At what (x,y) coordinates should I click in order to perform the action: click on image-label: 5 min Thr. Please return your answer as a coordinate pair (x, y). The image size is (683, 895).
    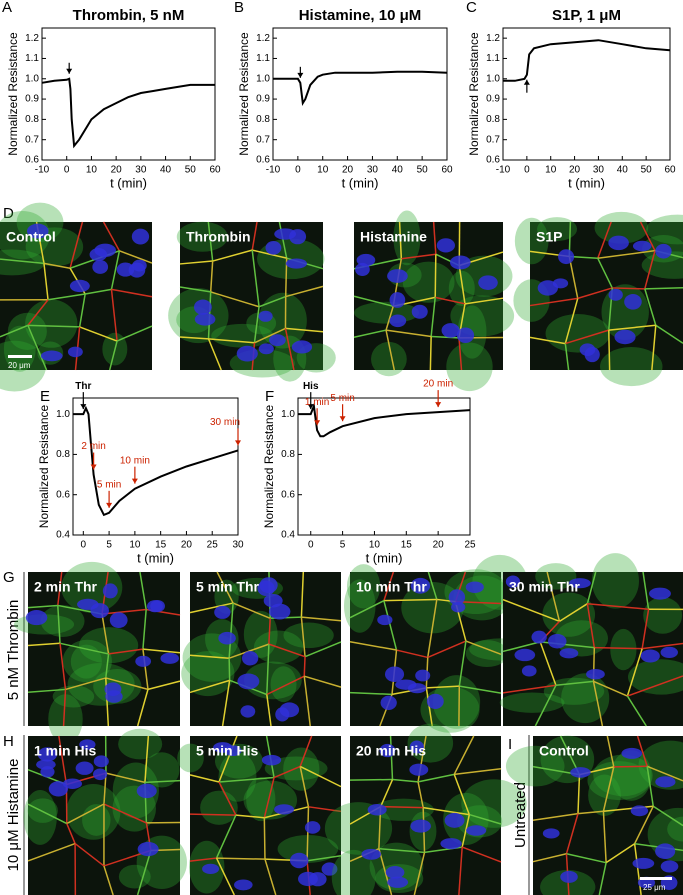
    Looking at the image, I should click on (228, 587).